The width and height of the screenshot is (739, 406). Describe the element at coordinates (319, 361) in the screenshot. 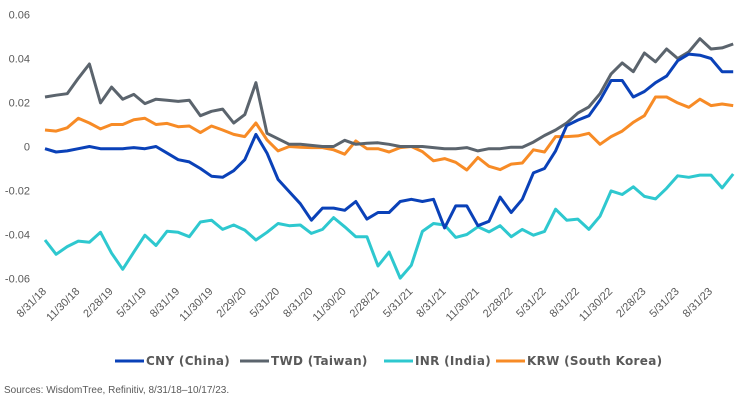

I see `legend-label: TWD (Taiwan)` at that location.